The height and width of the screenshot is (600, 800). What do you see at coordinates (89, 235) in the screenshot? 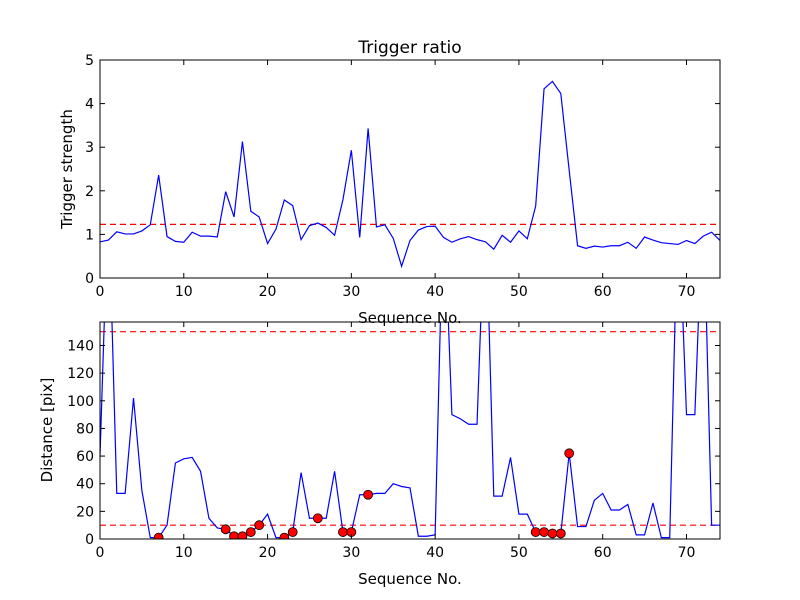
I see `y-tick-label: 1` at bounding box center [89, 235].